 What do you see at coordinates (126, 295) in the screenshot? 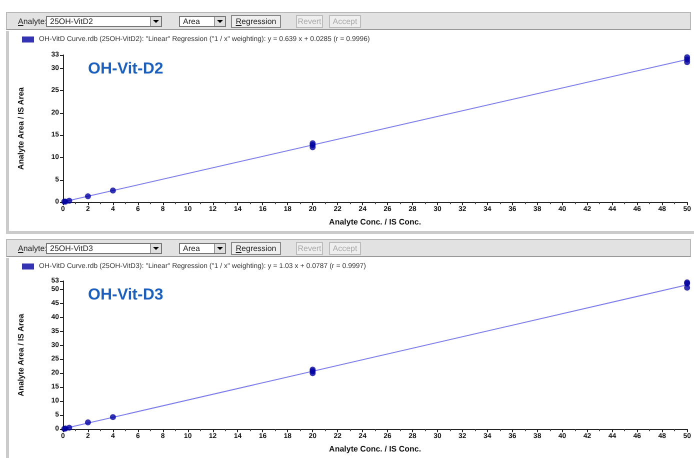
I see `chart-title: OH-Vit-D3` at bounding box center [126, 295].